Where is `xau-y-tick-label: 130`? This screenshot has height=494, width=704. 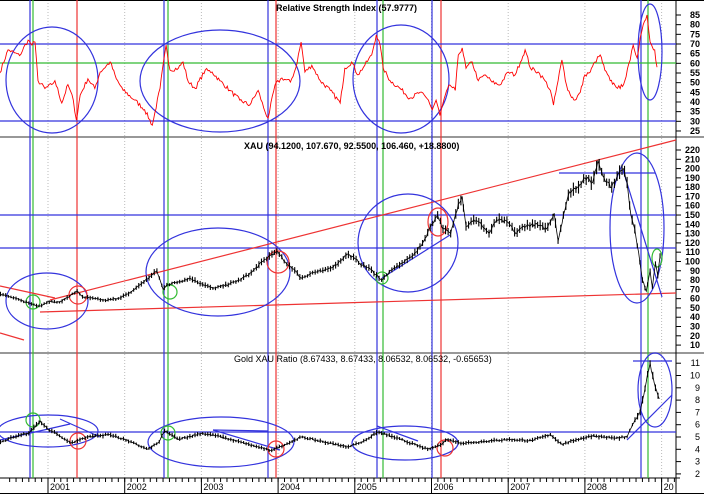
xau-y-tick-label: 130 is located at coordinates (692, 234).